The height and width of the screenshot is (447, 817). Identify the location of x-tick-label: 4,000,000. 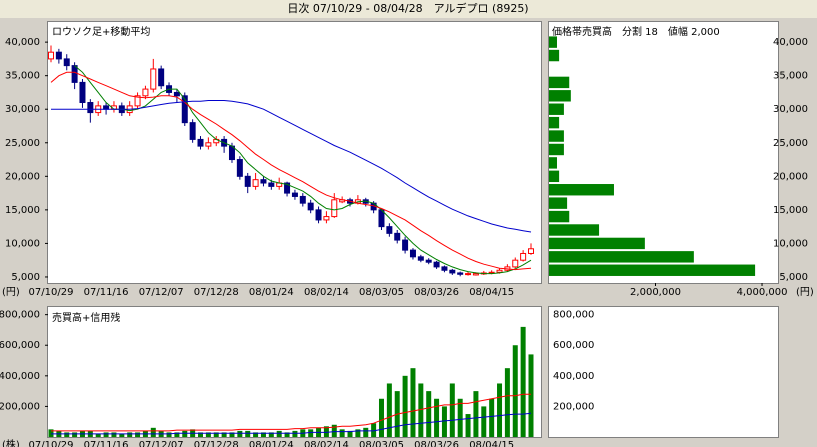
(762, 292).